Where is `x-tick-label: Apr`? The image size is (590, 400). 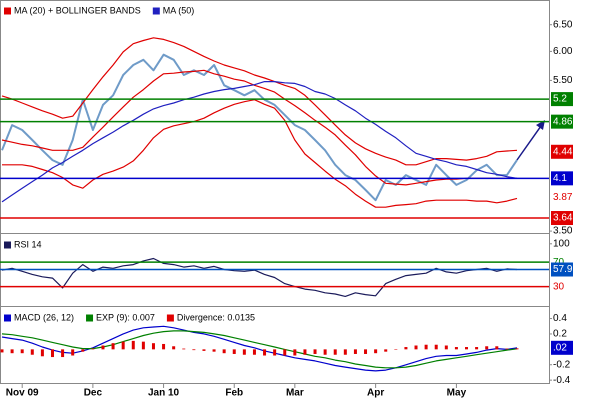
x-tick-label: Apr is located at coordinates (375, 393).